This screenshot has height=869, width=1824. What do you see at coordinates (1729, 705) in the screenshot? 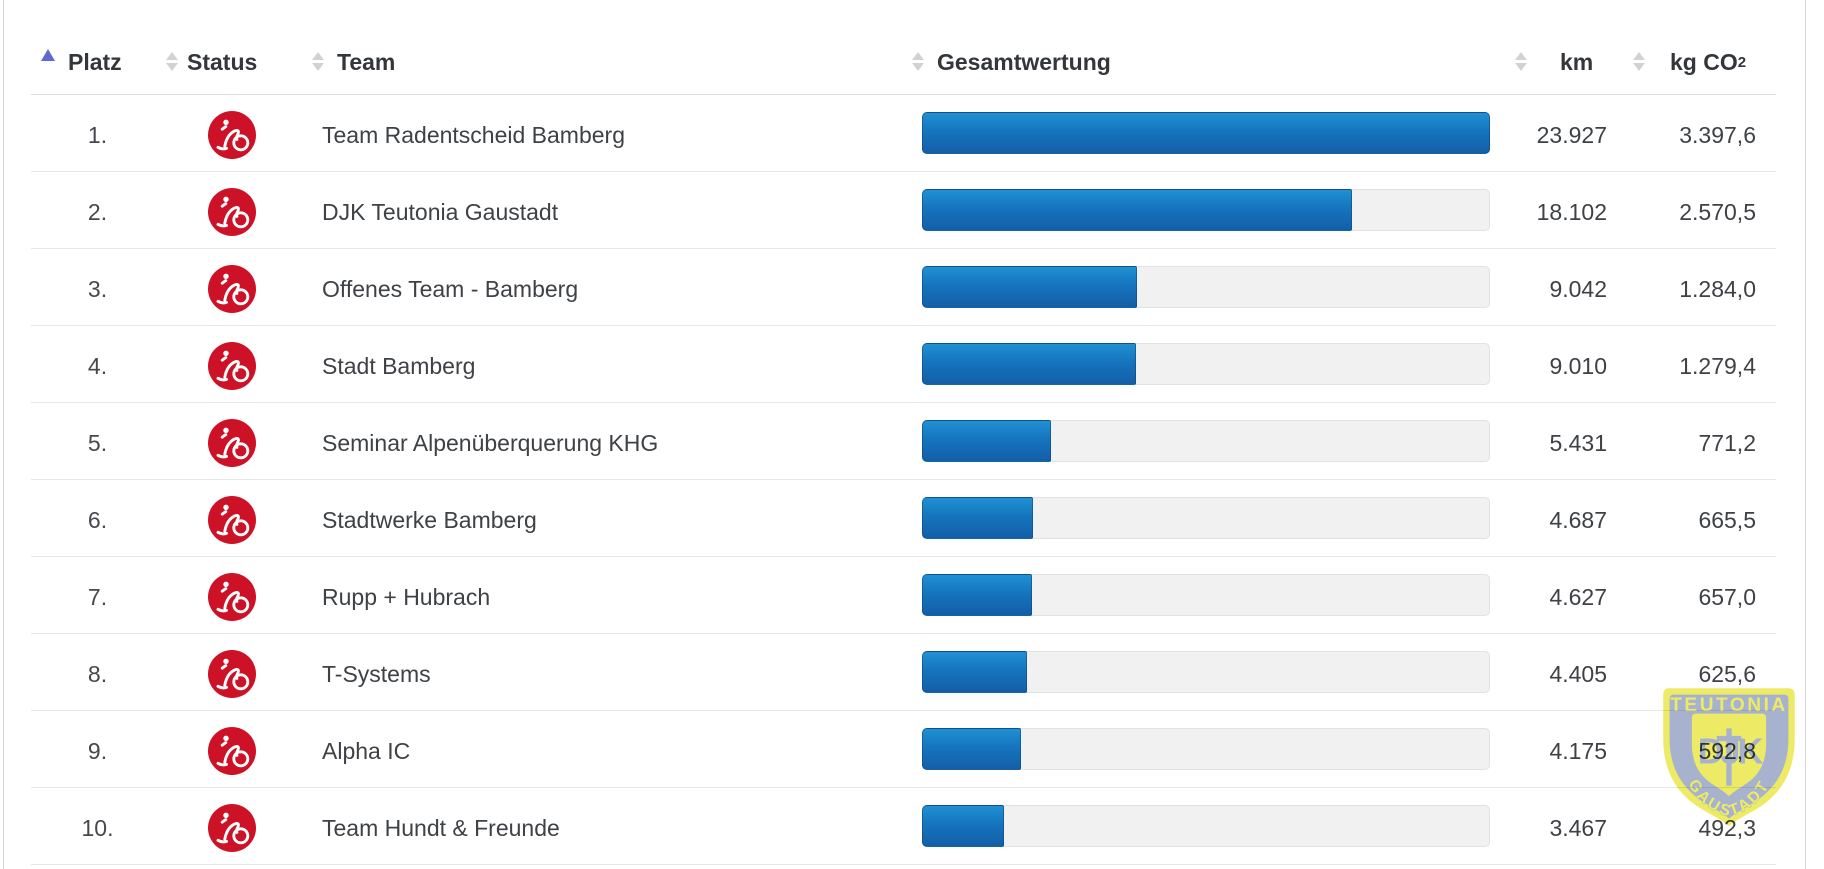
I see `svg-text: TEUTONIA` at bounding box center [1729, 705].